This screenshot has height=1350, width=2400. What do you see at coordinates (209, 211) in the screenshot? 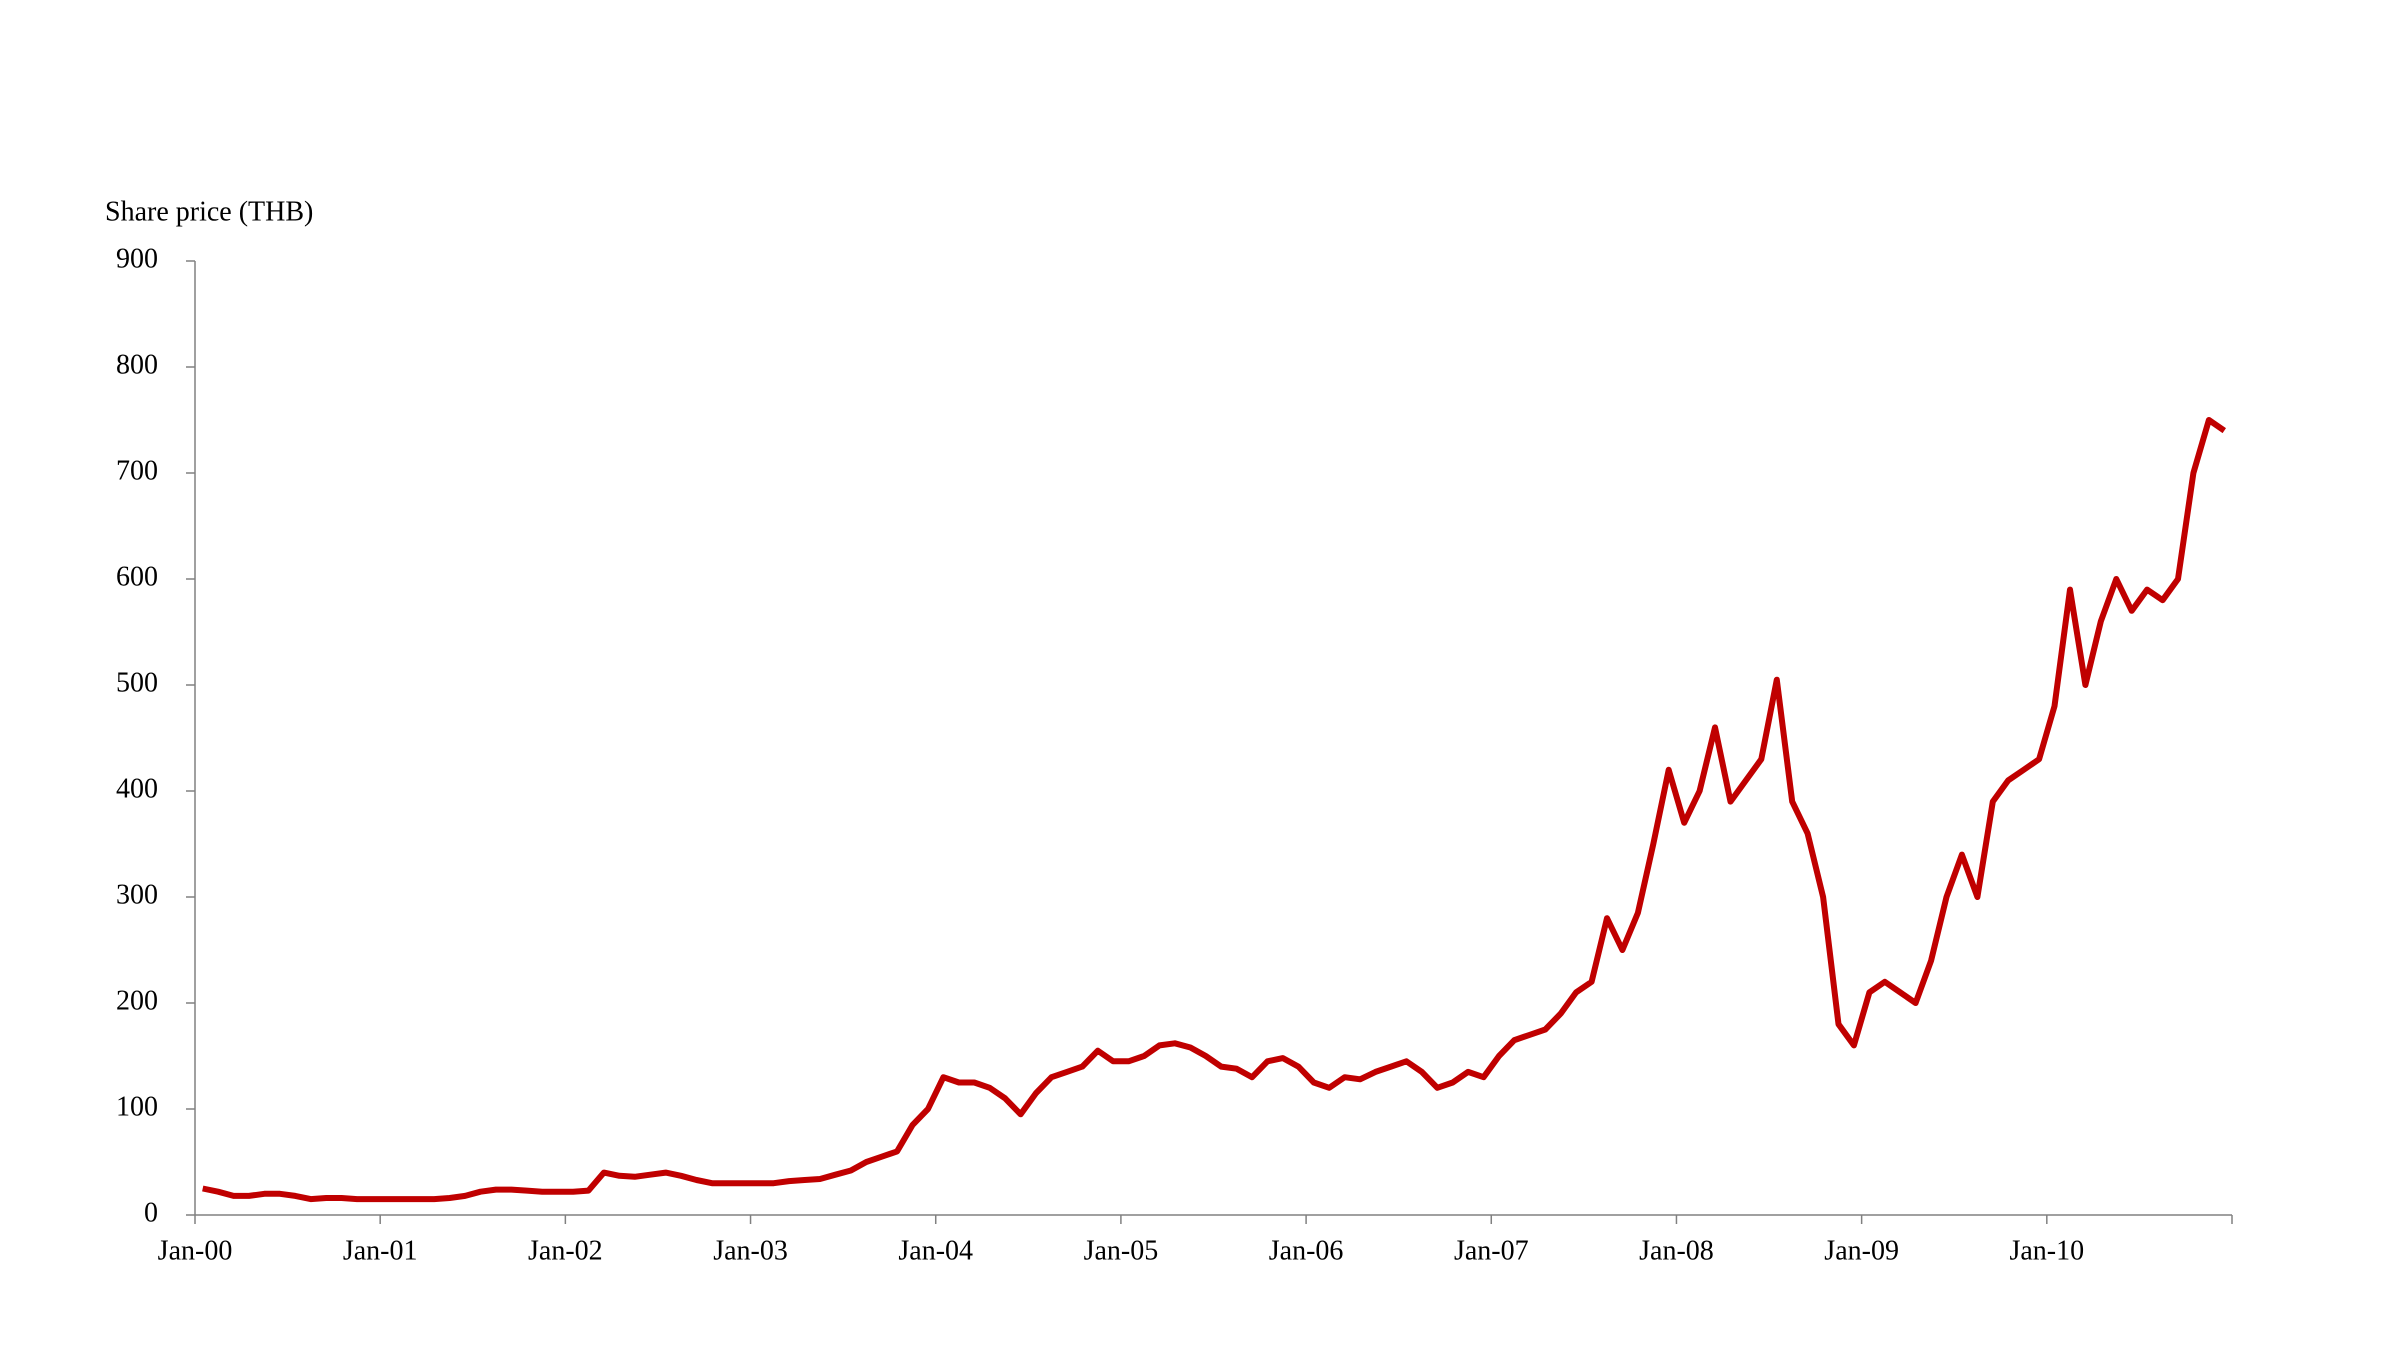
I see `y-axis-label: Share price (THB)` at bounding box center [209, 211].